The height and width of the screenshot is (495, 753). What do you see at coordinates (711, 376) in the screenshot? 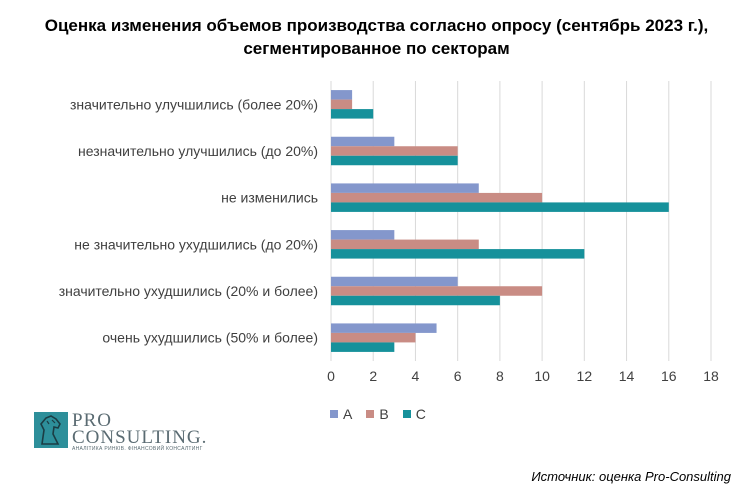
I see `x-tick-label: 18` at bounding box center [711, 376].